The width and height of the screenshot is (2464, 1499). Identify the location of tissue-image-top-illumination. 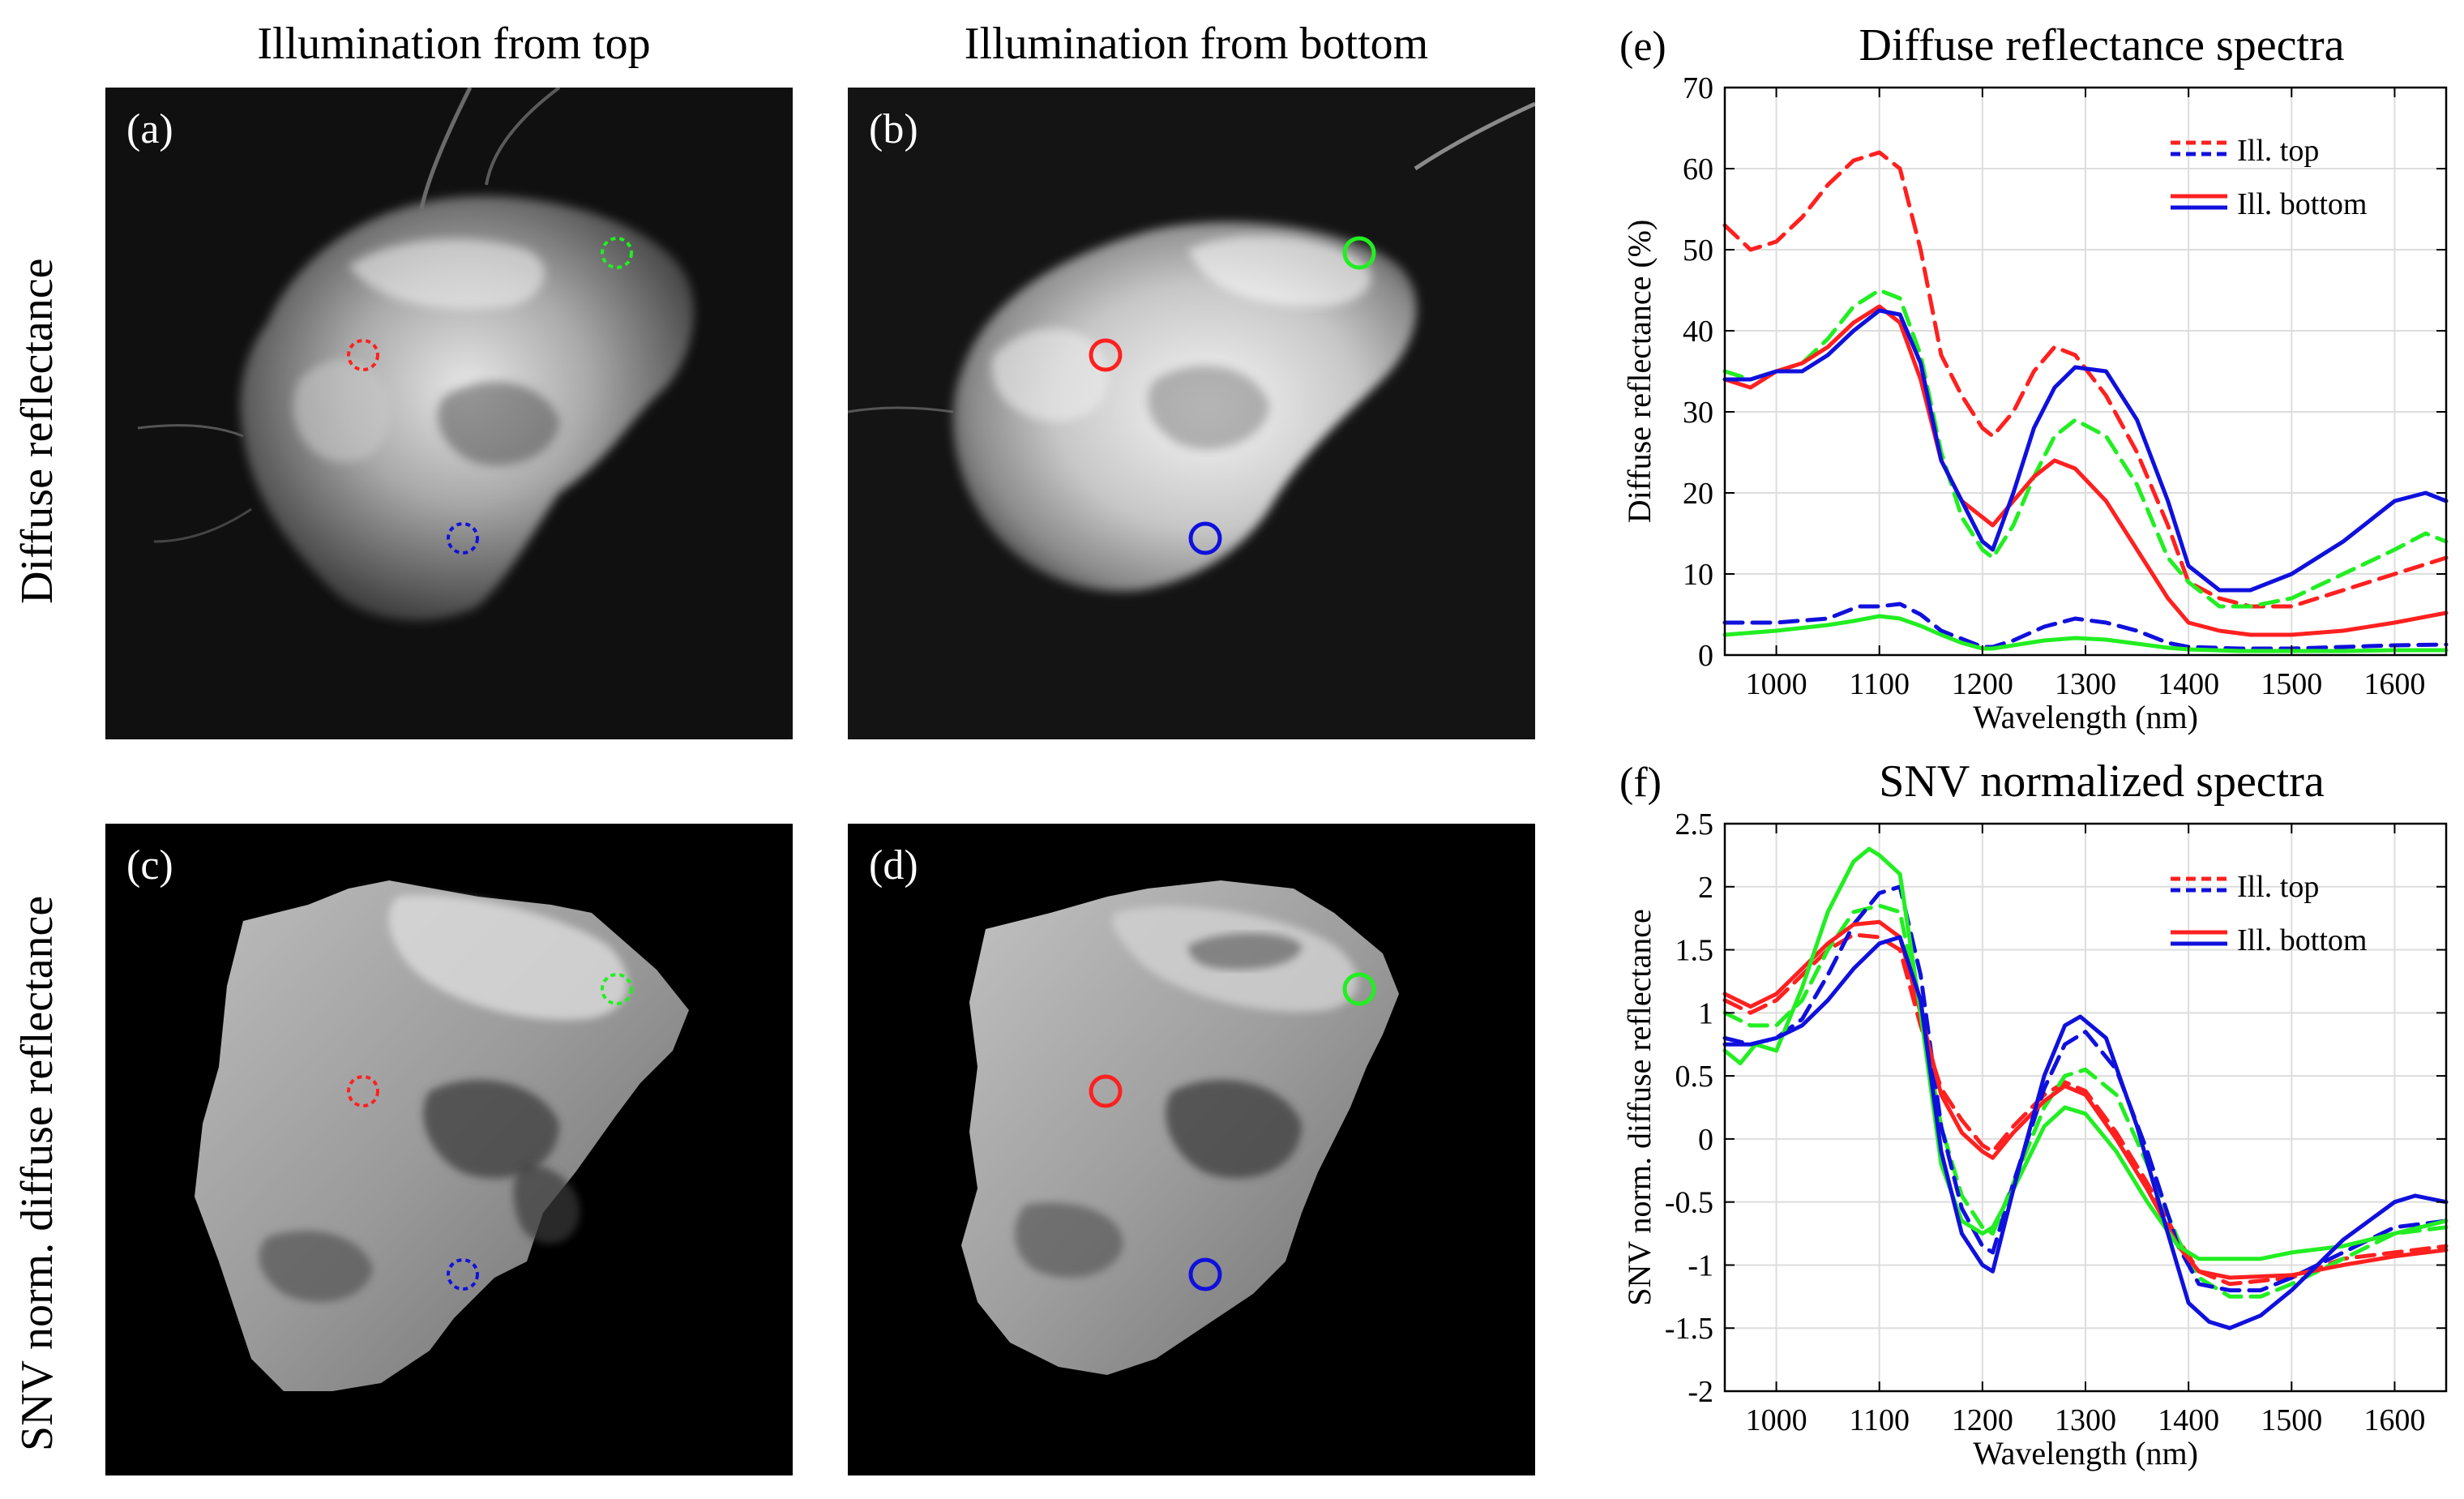
(416, 354).